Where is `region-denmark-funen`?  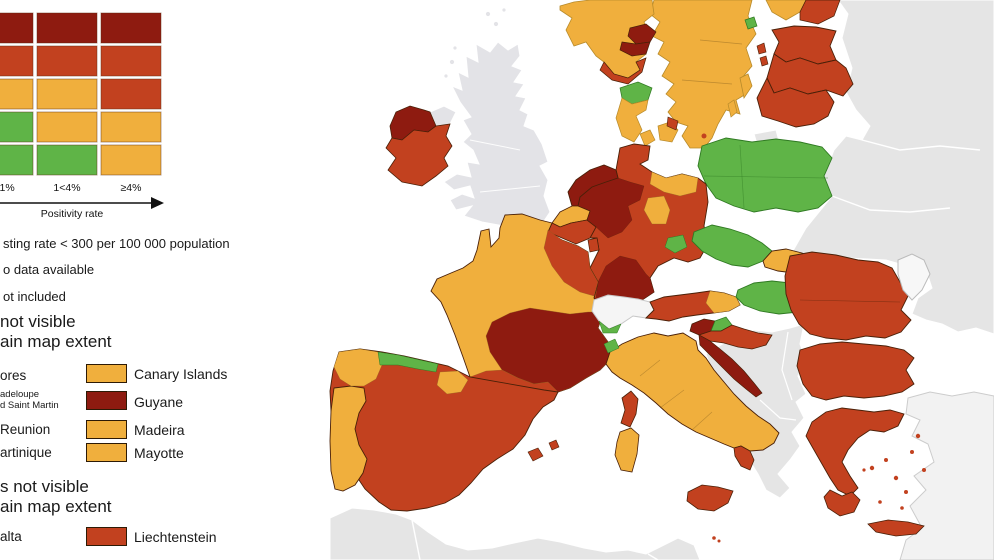
region-denmark-funen is located at coordinates (647, 138).